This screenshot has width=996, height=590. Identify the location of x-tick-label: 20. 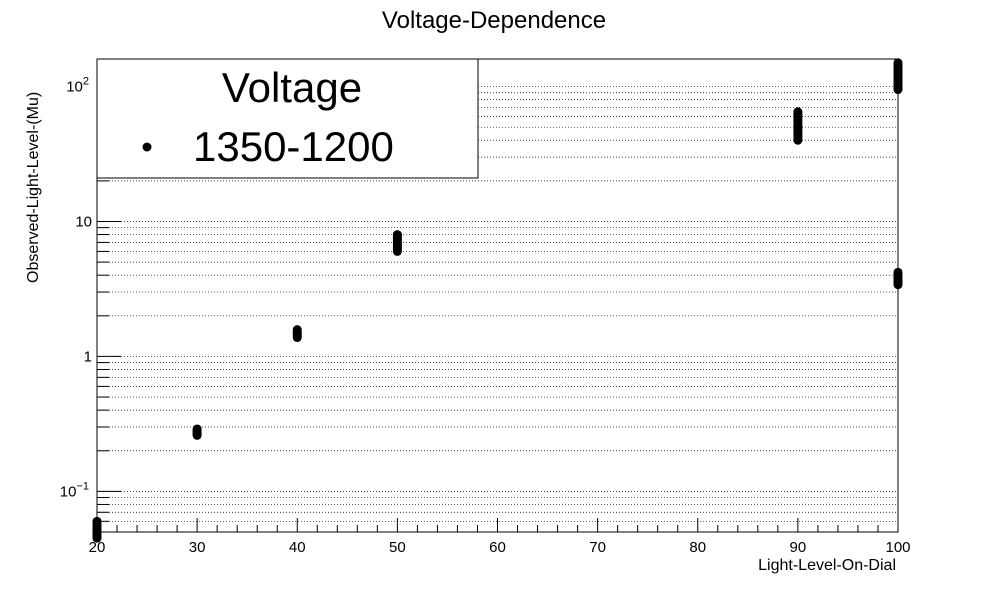
(97, 547).